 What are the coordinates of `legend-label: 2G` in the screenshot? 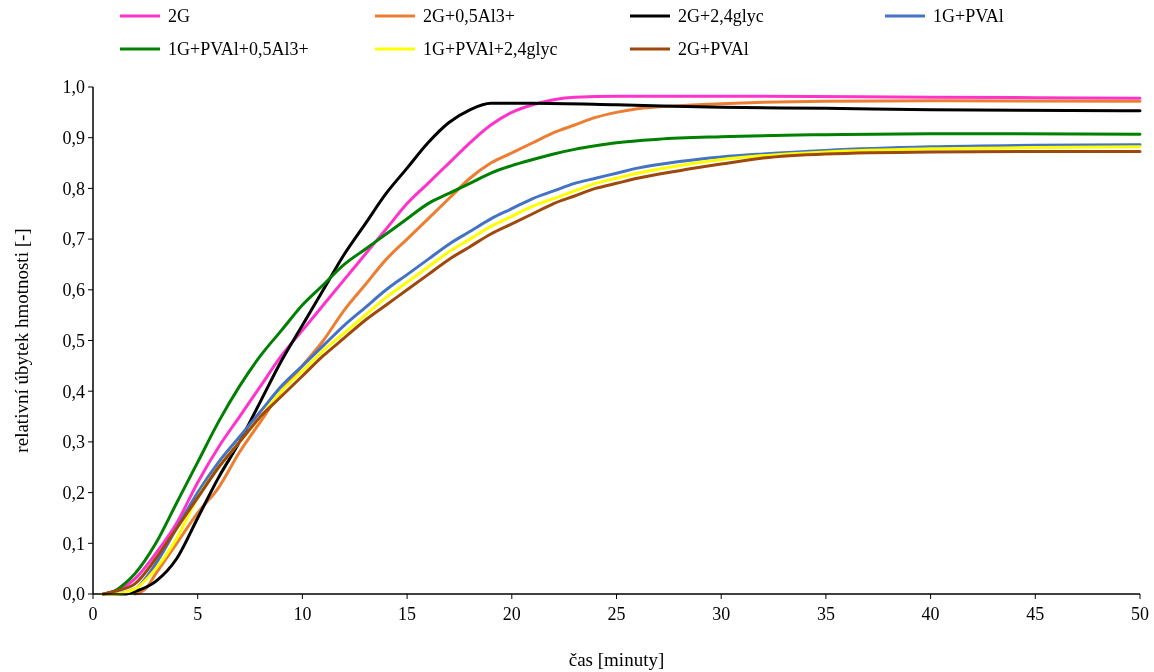 It's located at (179, 16).